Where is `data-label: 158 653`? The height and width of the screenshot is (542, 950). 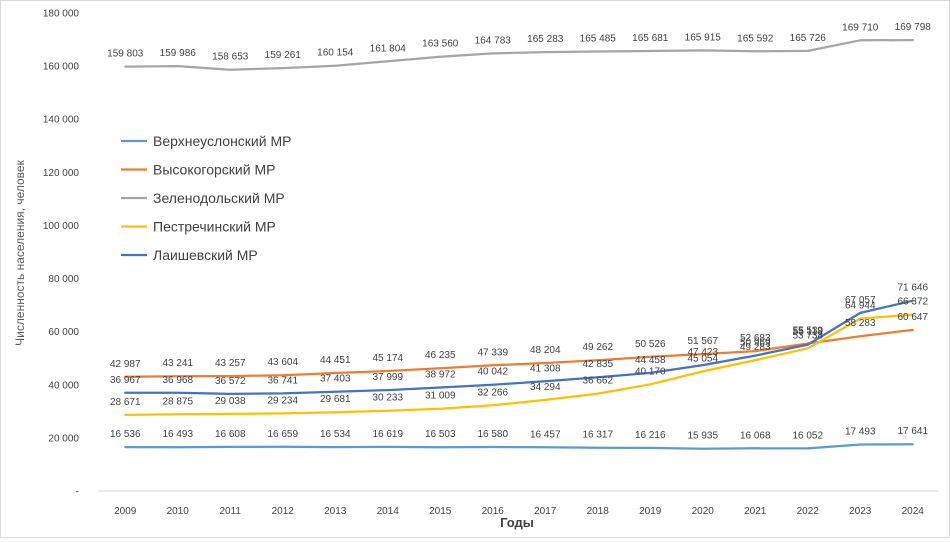 data-label: 158 653 is located at coordinates (230, 57).